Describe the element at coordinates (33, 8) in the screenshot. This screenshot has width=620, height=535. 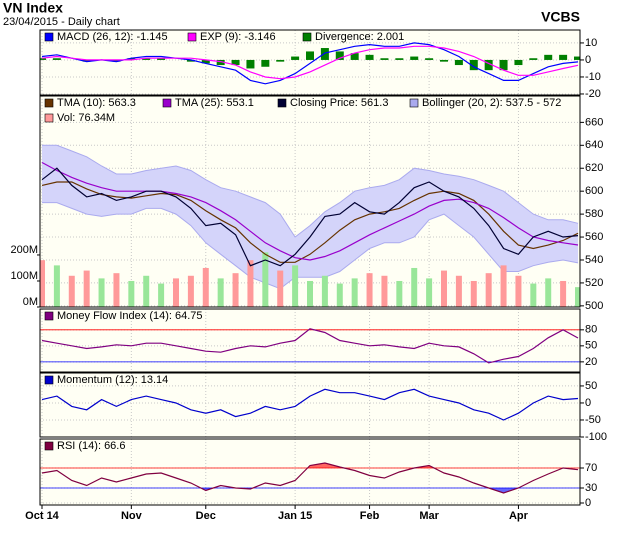
I see `chart-title: VN Index` at that location.